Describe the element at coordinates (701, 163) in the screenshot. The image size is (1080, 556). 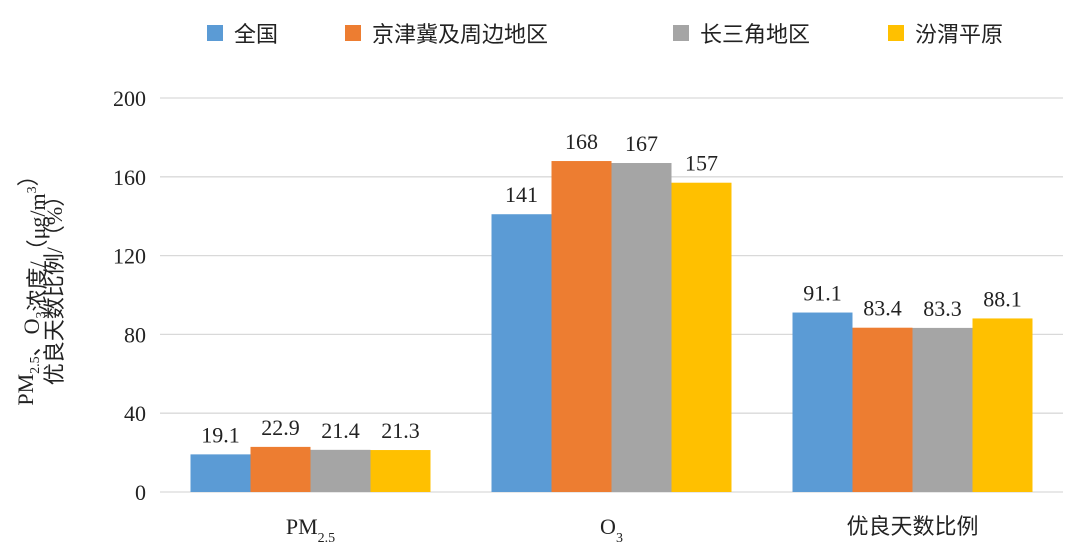
I see `data-label: 157` at that location.